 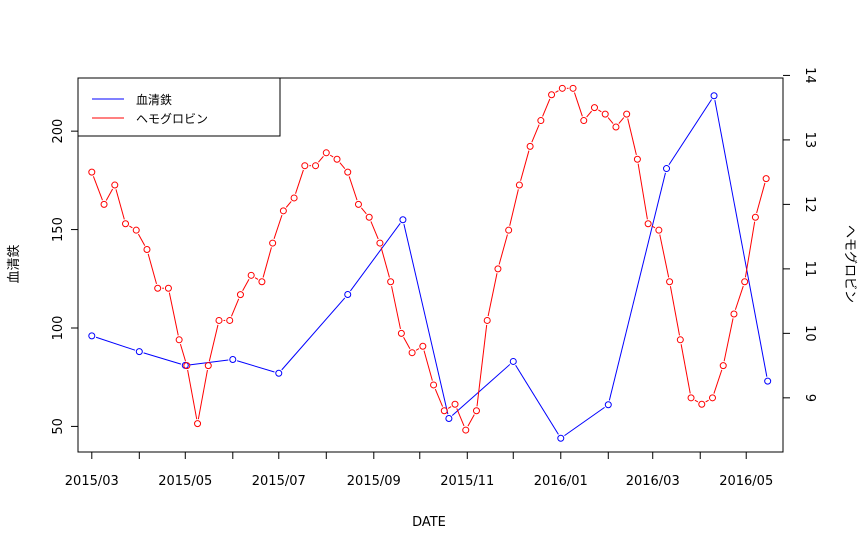 What do you see at coordinates (849, 264) in the screenshot?
I see `y2-axis-title: ヘモグロビン` at bounding box center [849, 264].